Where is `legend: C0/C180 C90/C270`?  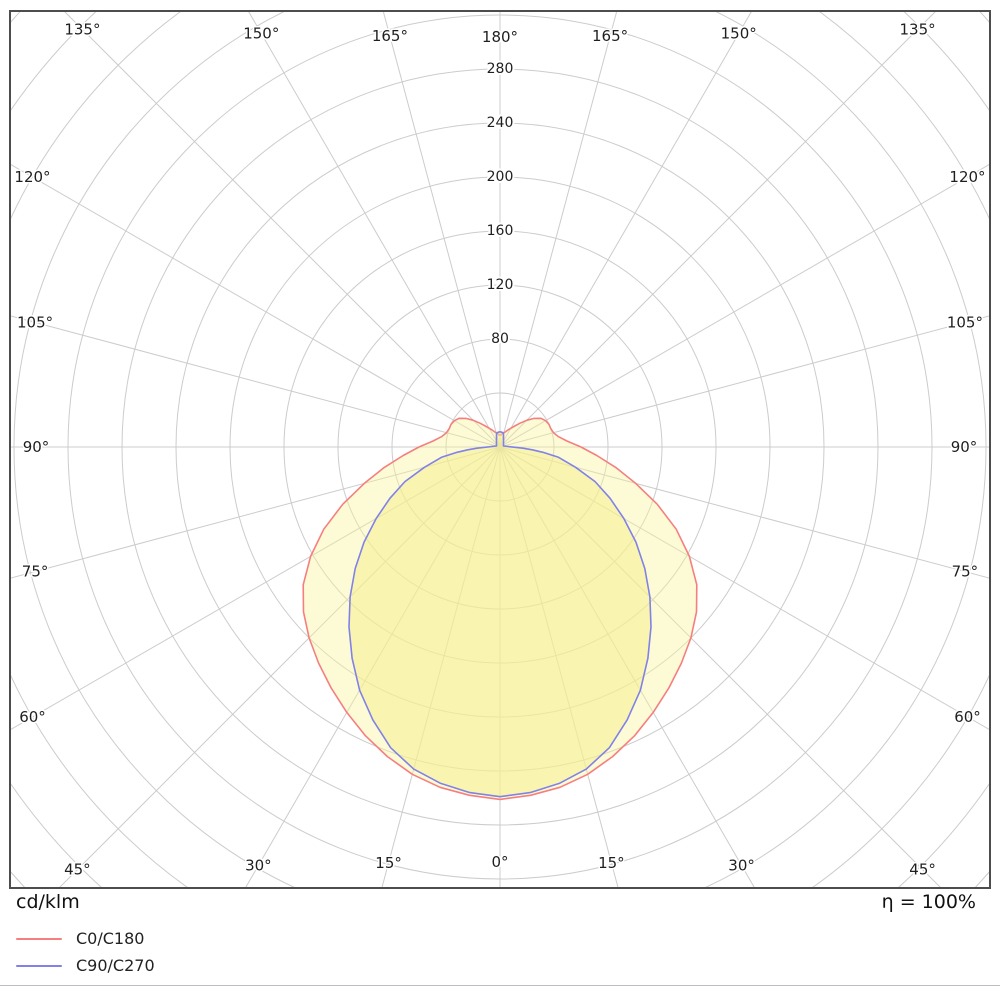 legend: C0/C180 C90/C270 is located at coordinates (85, 952).